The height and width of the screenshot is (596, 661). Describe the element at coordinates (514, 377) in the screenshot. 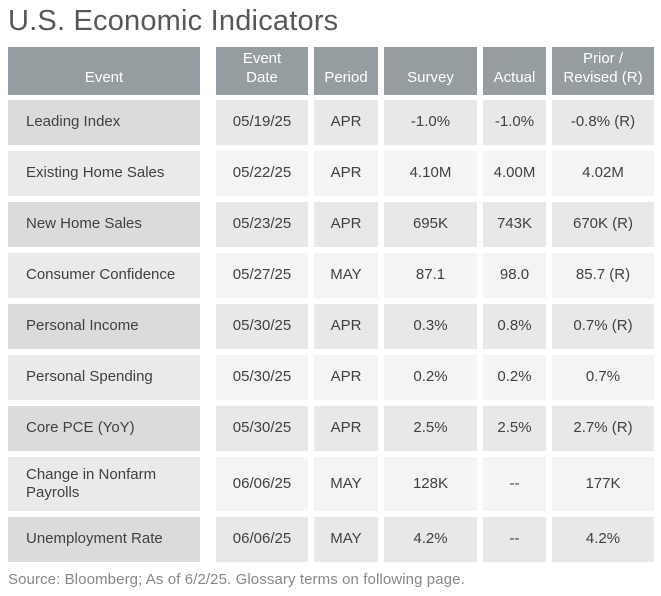

I see `actual-cell: 0.2%` at that location.